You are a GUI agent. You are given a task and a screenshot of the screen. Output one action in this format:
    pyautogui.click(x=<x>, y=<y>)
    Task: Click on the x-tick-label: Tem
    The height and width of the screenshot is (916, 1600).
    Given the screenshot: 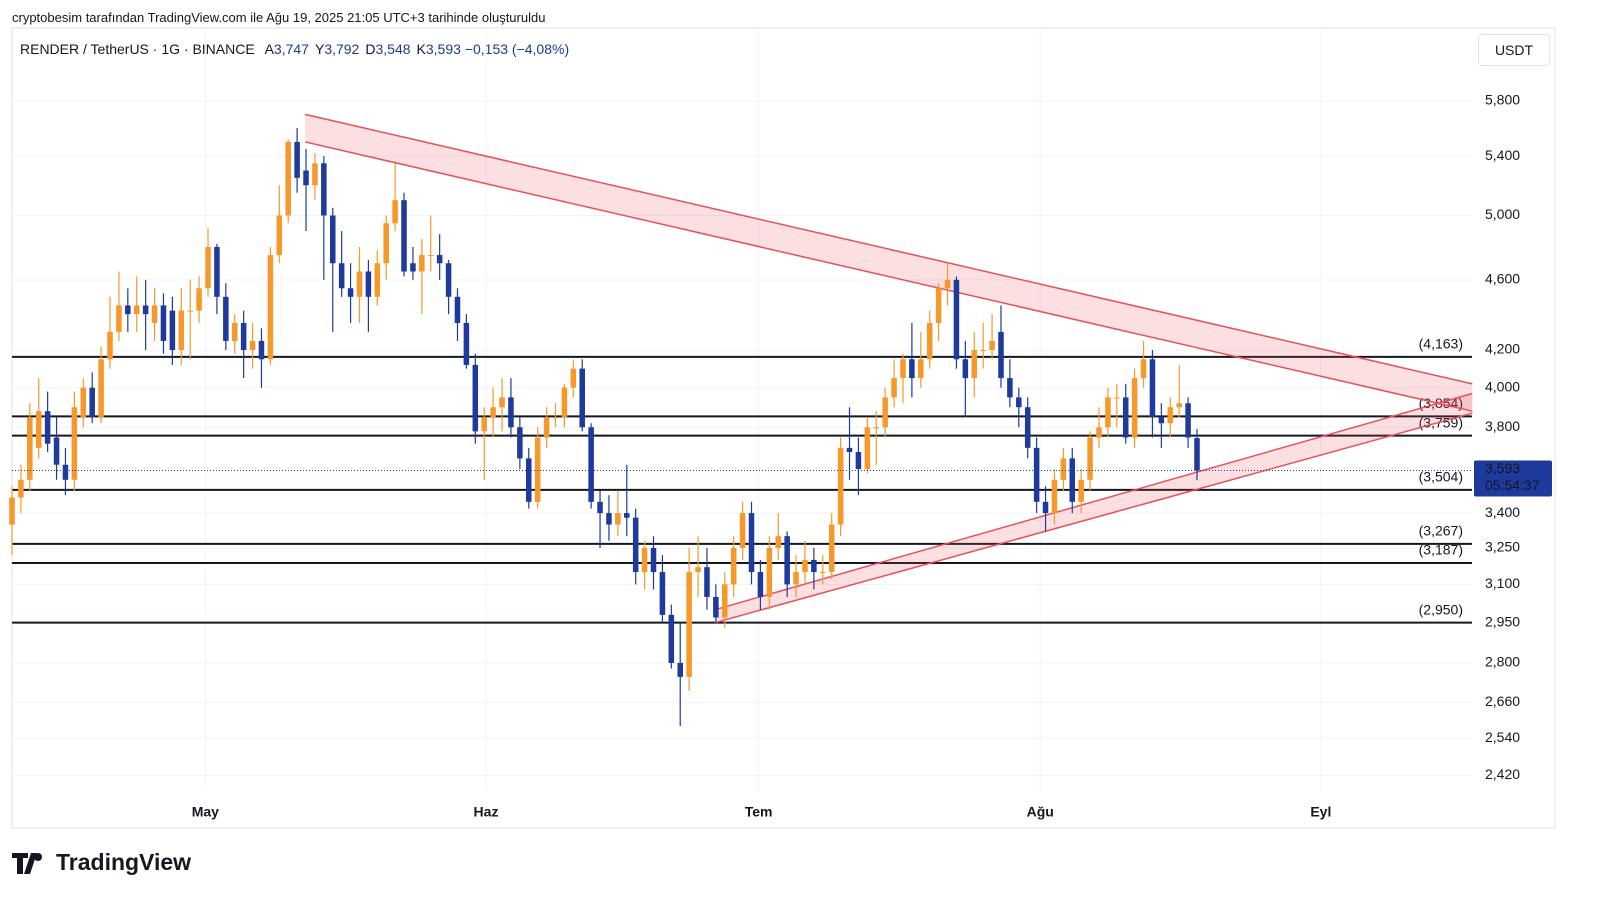 What is the action you would take?
    pyautogui.click(x=759, y=812)
    